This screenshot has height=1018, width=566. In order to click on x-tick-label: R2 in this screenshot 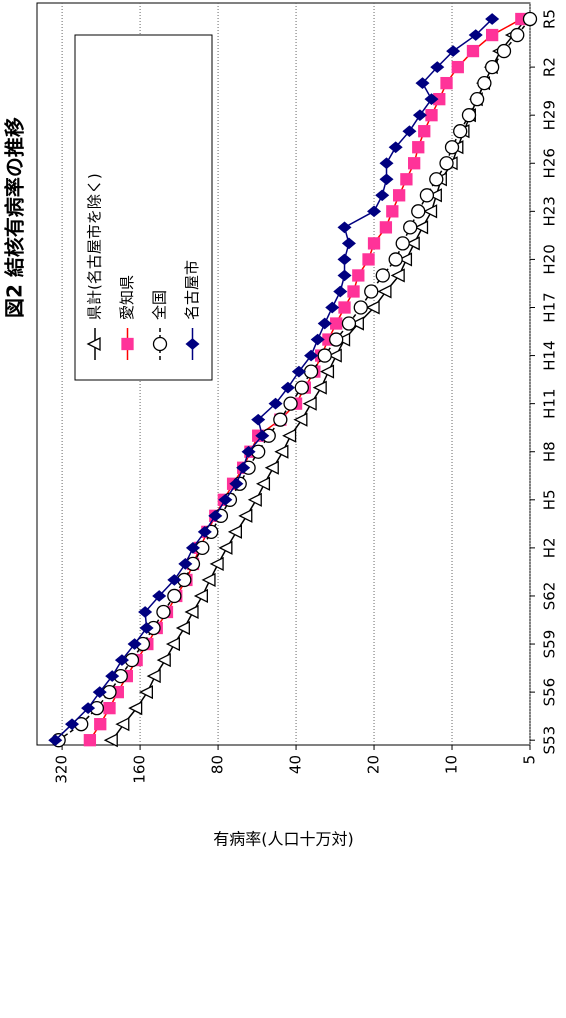, I will do `click(550, 67)`.